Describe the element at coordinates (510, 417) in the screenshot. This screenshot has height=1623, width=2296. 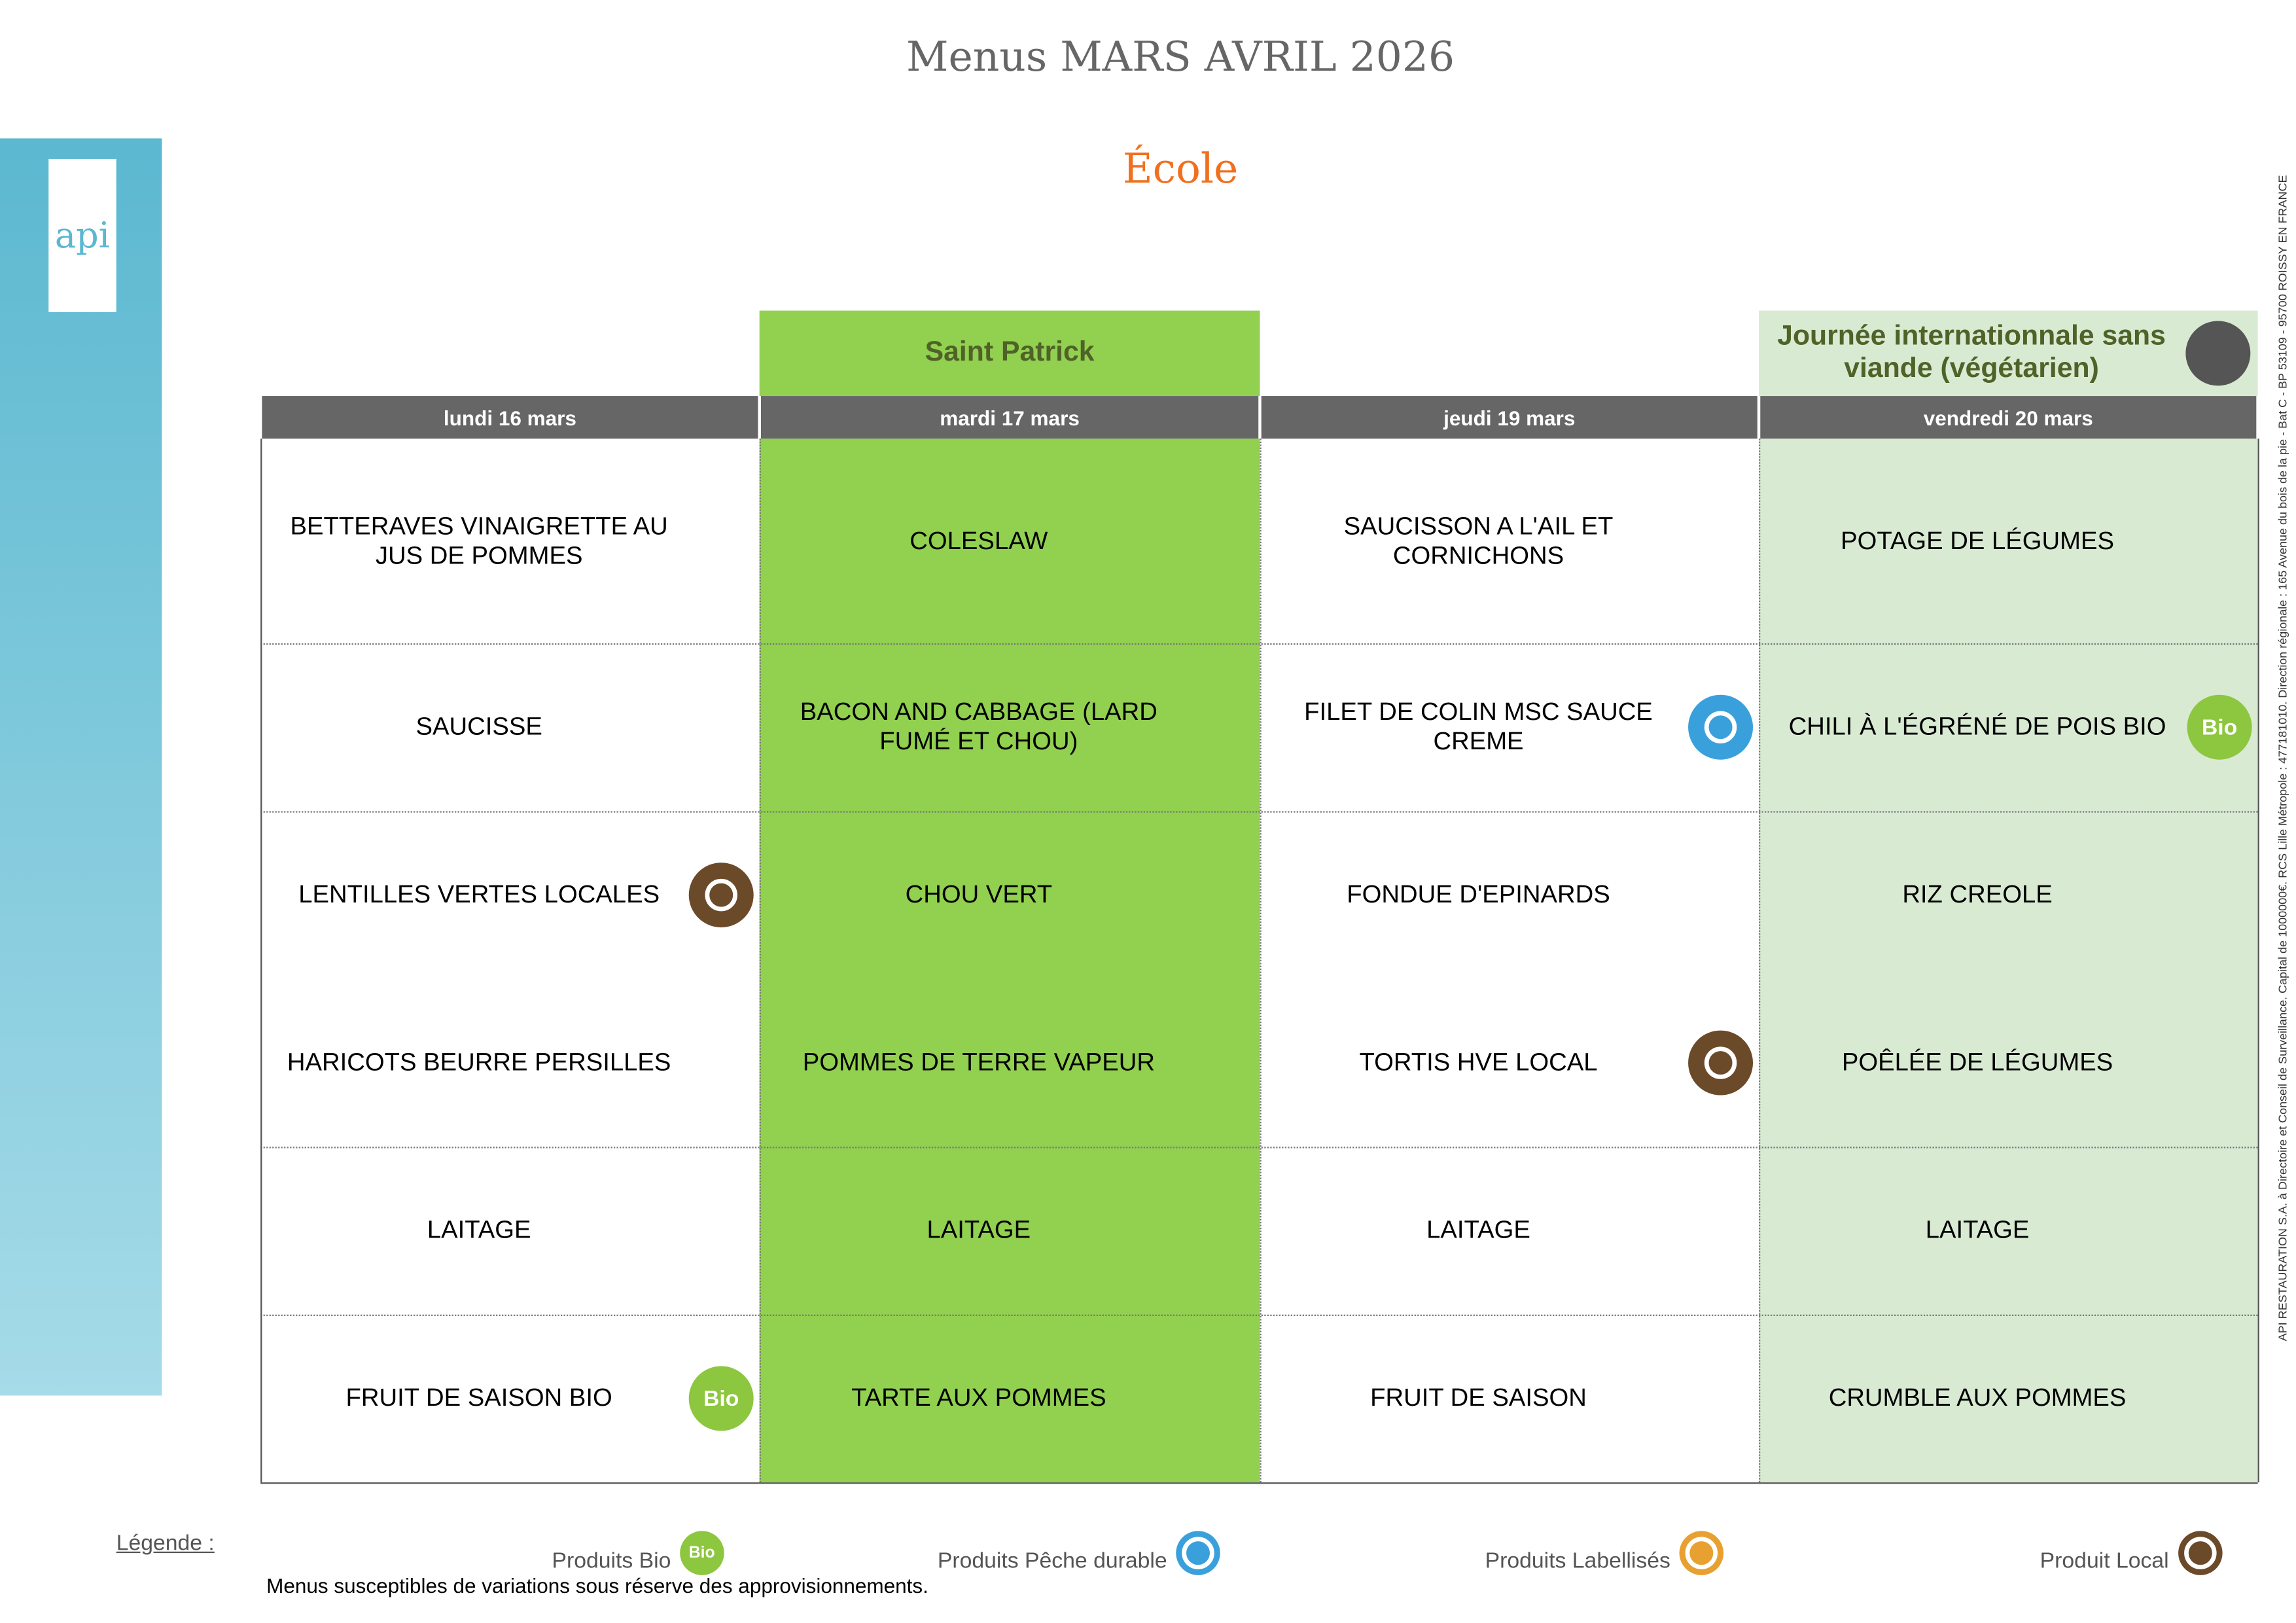
I see `day-header: lundi 16 mars` at that location.